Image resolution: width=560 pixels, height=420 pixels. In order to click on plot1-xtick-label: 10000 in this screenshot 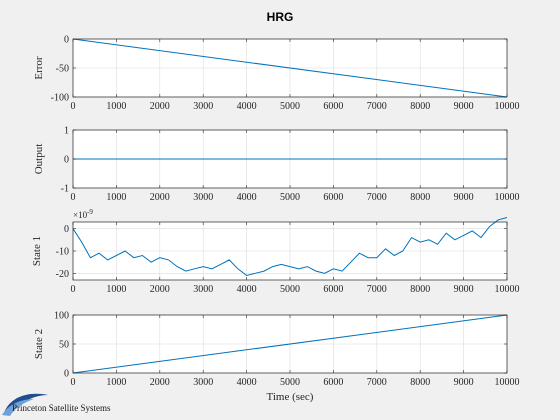, I will do `click(507, 106)`.